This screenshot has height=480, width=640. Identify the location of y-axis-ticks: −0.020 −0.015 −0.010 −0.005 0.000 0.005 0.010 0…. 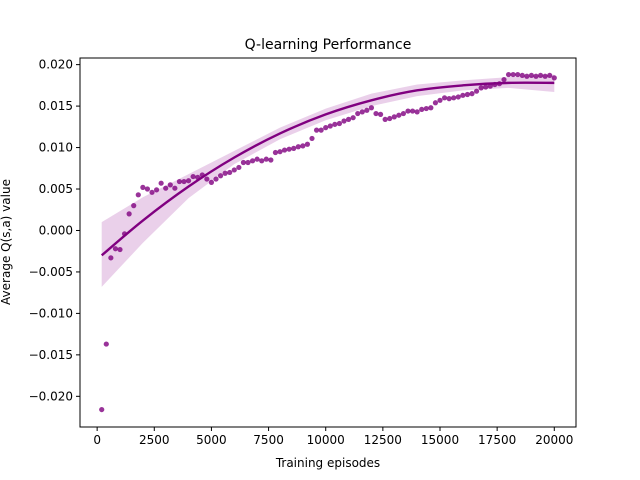
(54, 230).